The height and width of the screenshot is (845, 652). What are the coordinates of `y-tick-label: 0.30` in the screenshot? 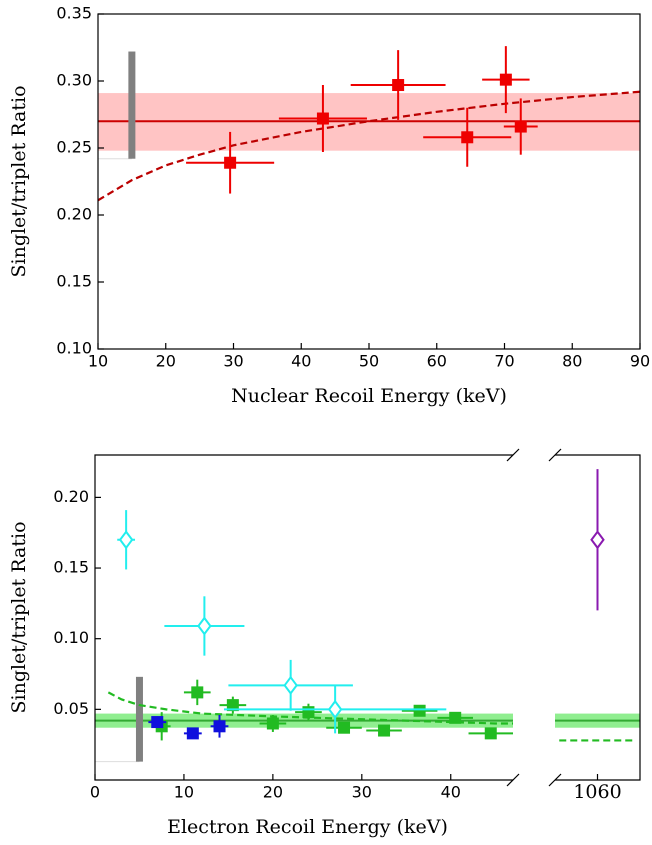 It's located at (74, 80).